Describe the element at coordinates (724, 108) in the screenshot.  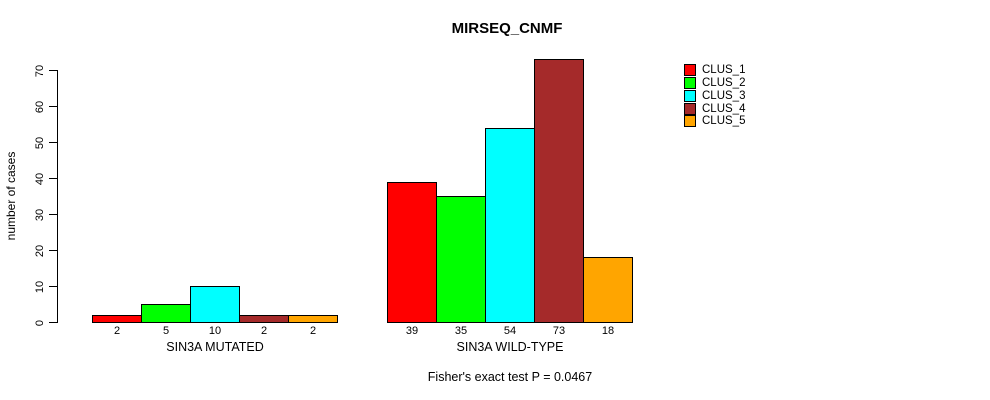
I see `legend-label: CLUS_4` at that location.